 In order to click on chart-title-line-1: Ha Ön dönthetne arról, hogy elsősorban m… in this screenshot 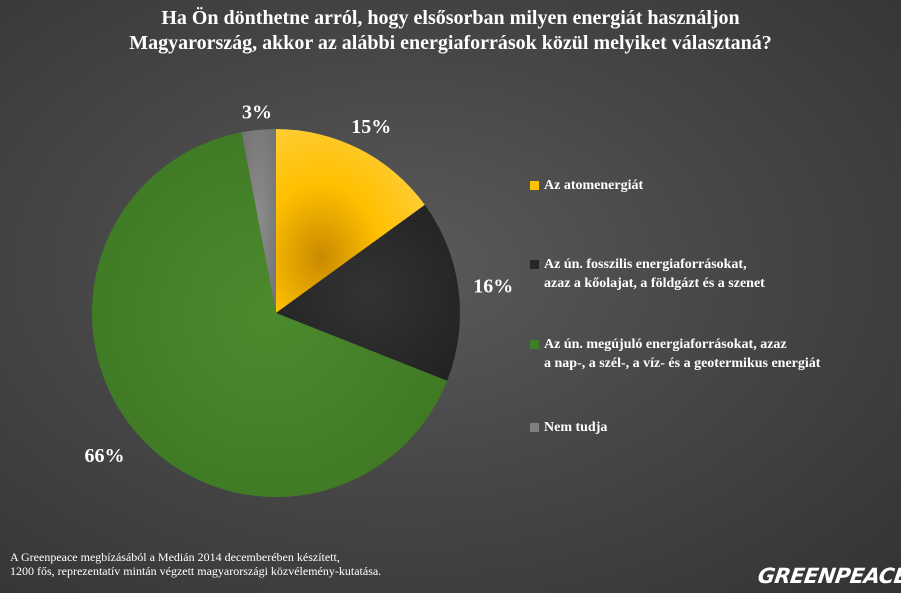, I will do `click(450, 18)`.